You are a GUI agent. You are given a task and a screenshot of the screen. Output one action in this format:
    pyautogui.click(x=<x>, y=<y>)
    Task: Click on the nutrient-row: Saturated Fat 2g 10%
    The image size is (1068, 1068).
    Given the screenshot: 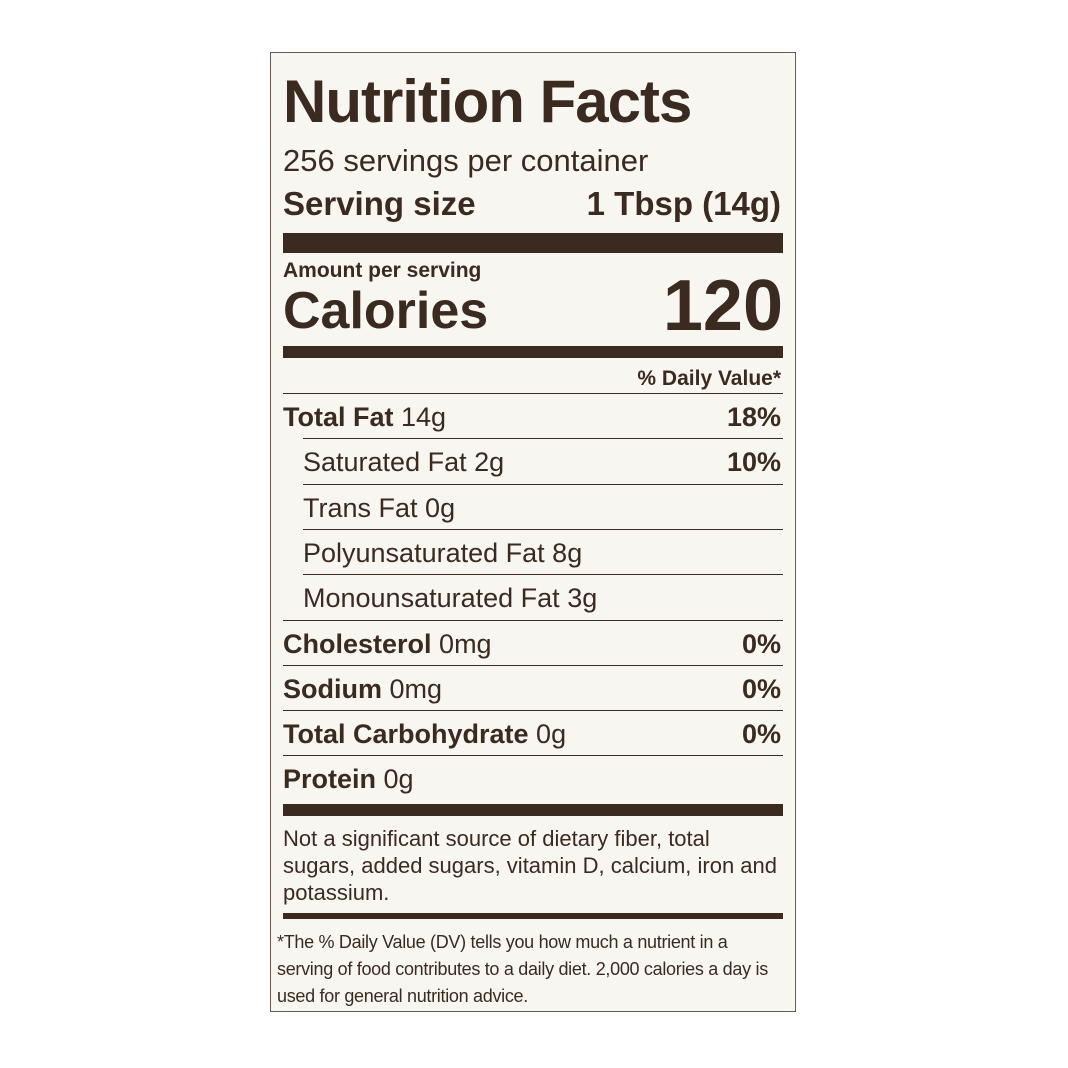 What is the action you would take?
    pyautogui.click(x=533, y=462)
    